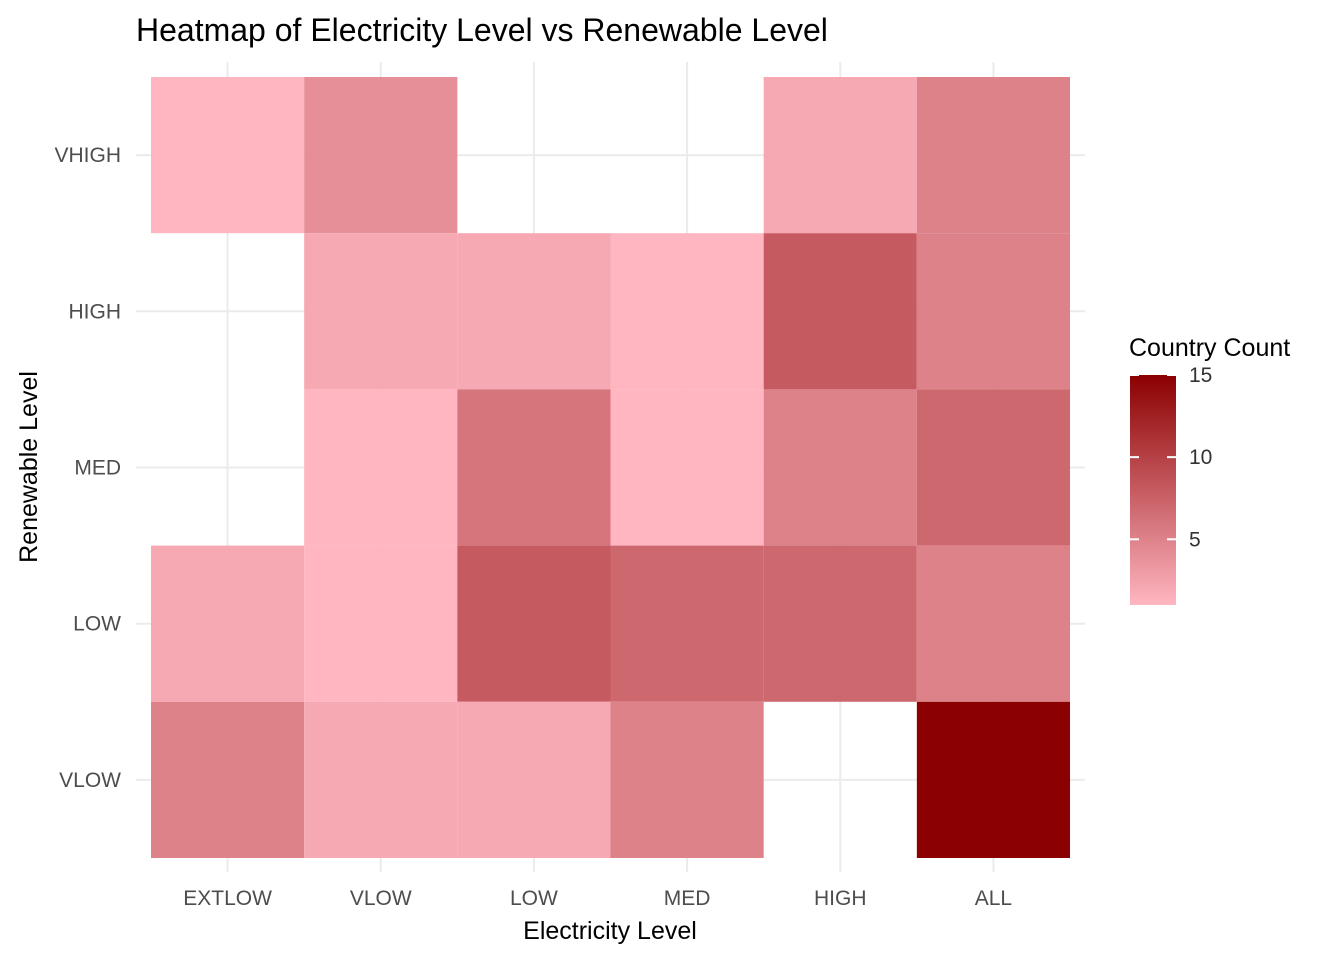 The width and height of the screenshot is (1344, 960). Describe the element at coordinates (1209, 469) in the screenshot. I see `color-legend: Country Count 5 10 15` at that location.